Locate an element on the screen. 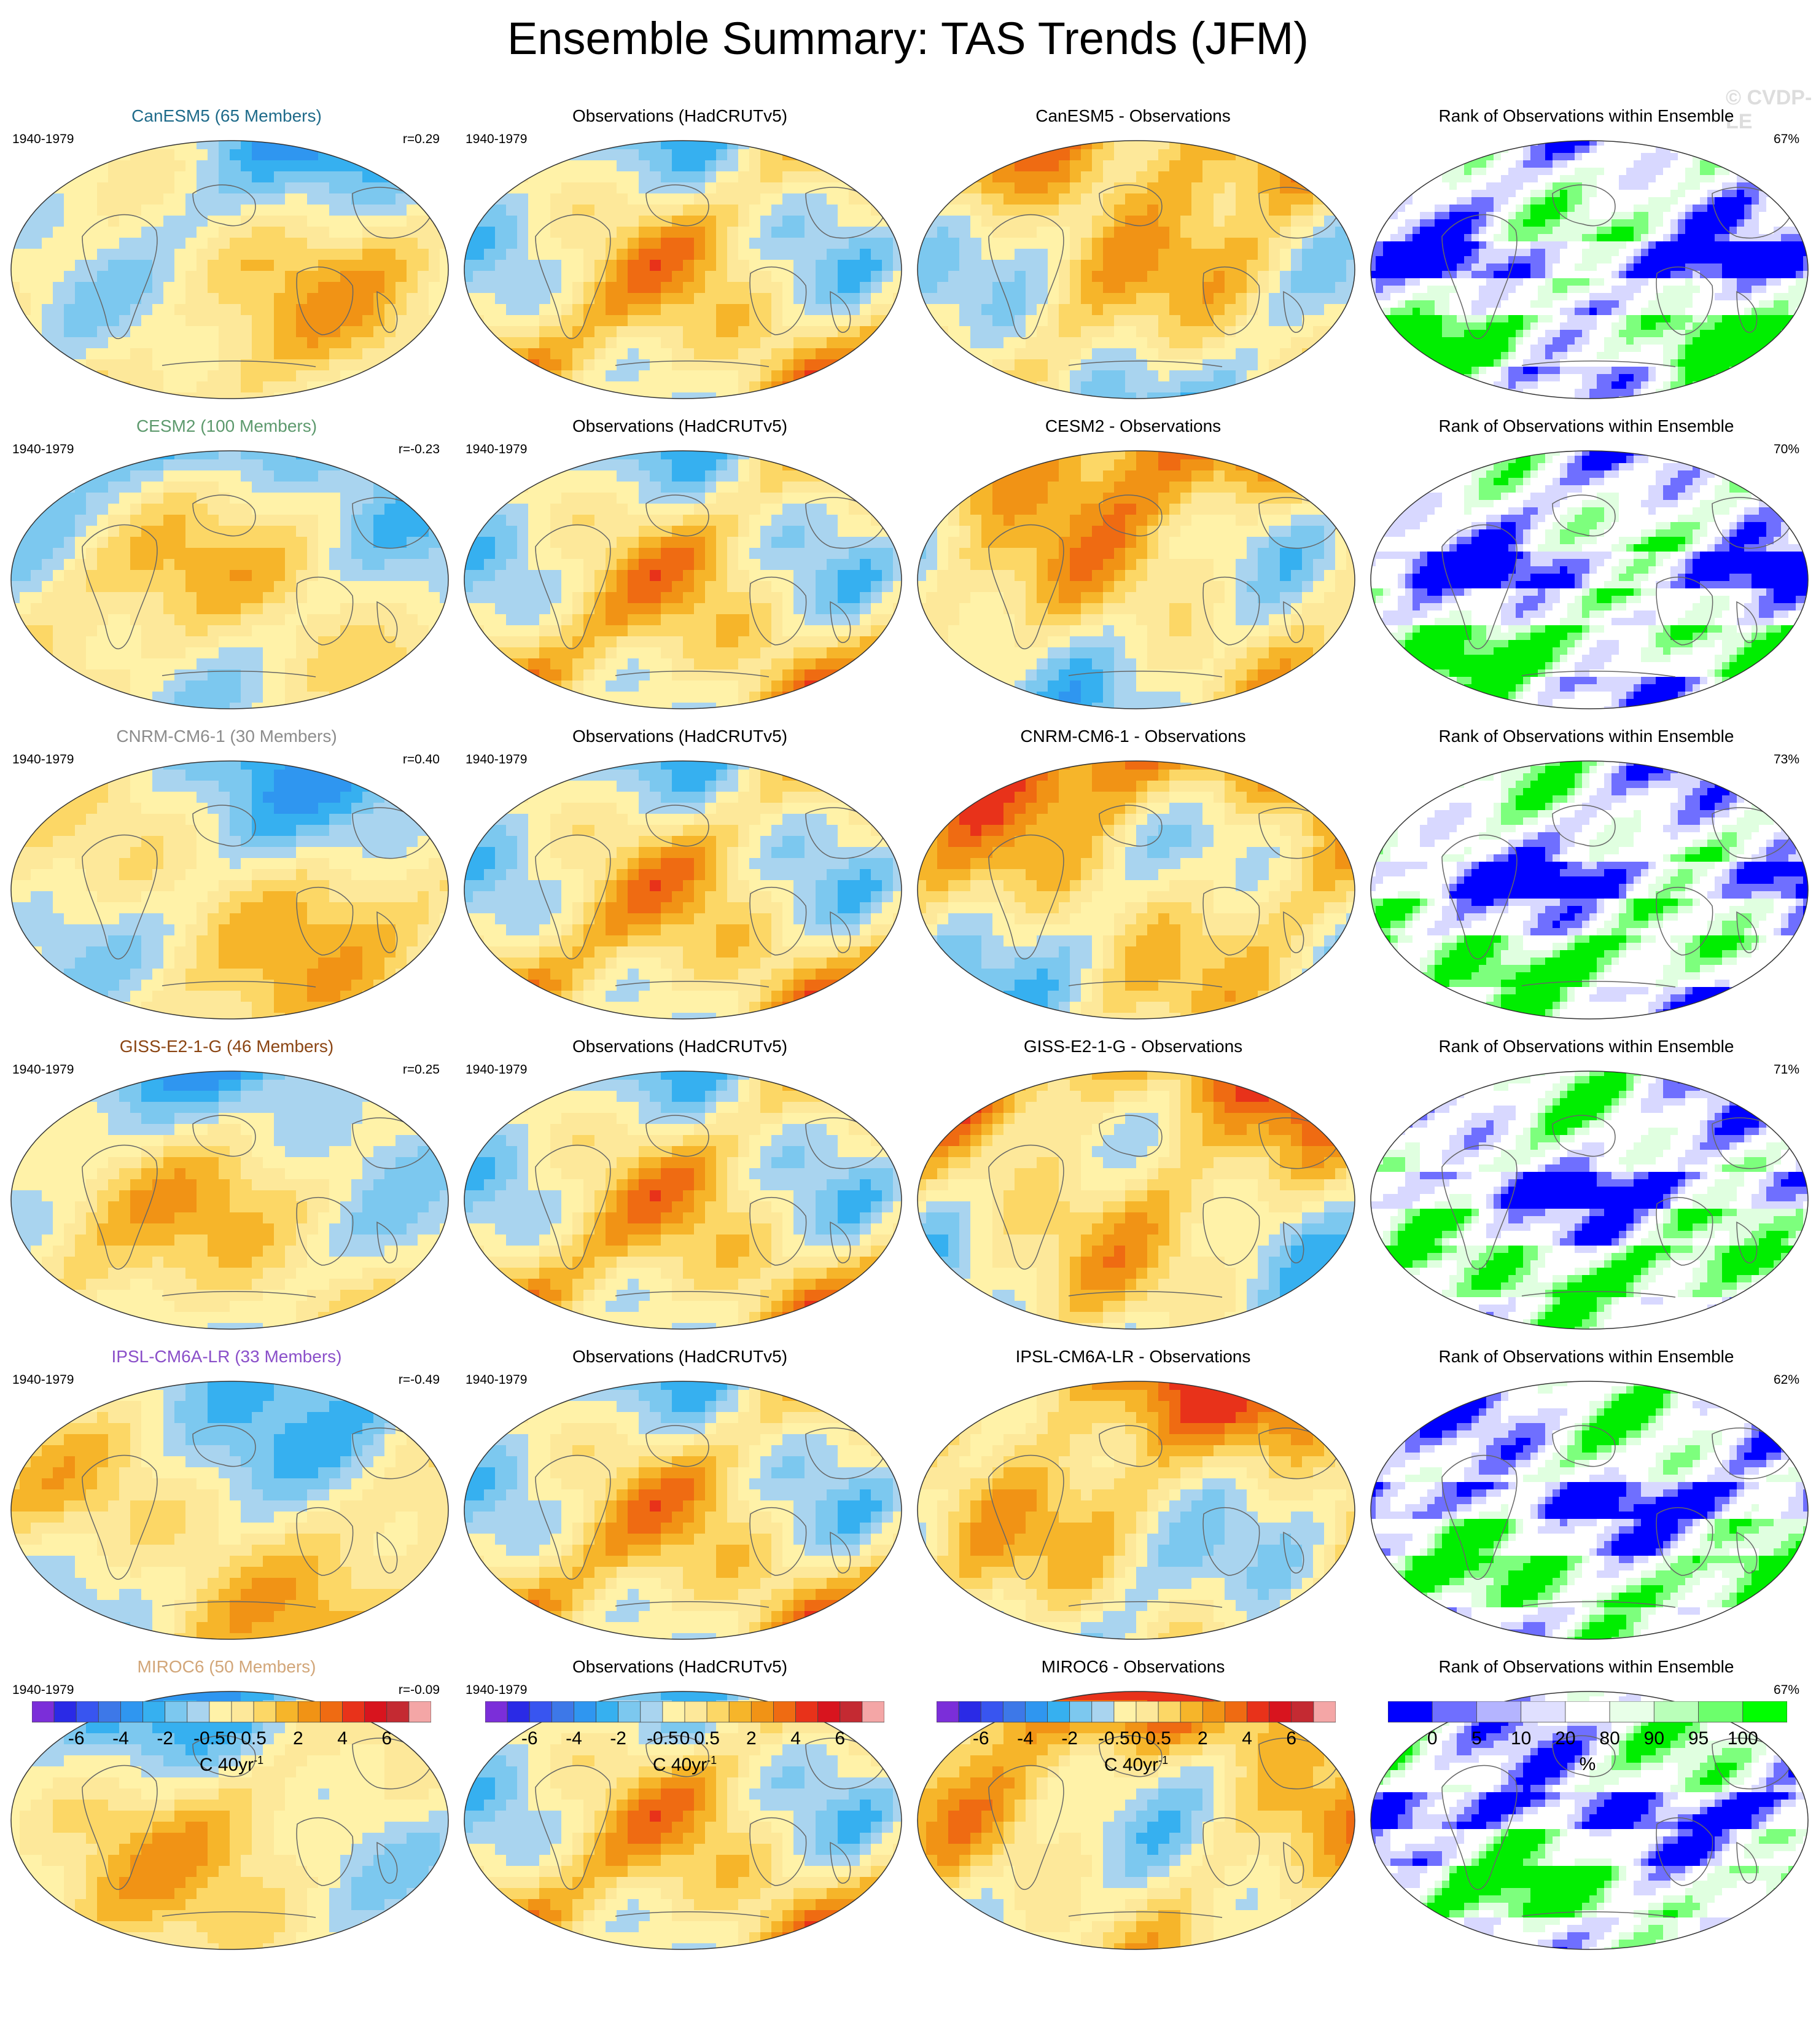 This screenshot has width=1816, height=2044. colorbar-unit-label: C 40yr-1 is located at coordinates (1136, 1765).